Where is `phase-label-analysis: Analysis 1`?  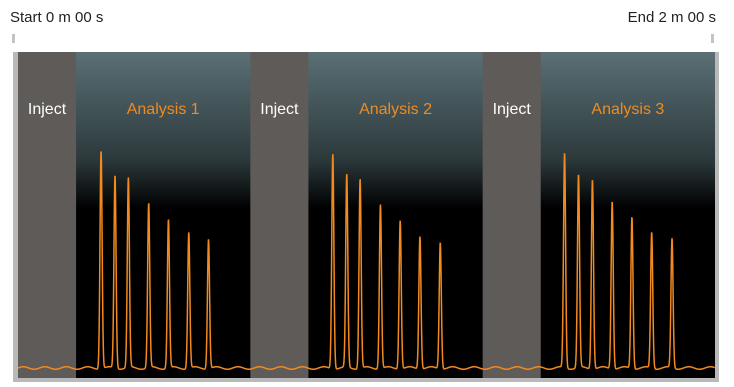 phase-label-analysis: Analysis 1 is located at coordinates (163, 109).